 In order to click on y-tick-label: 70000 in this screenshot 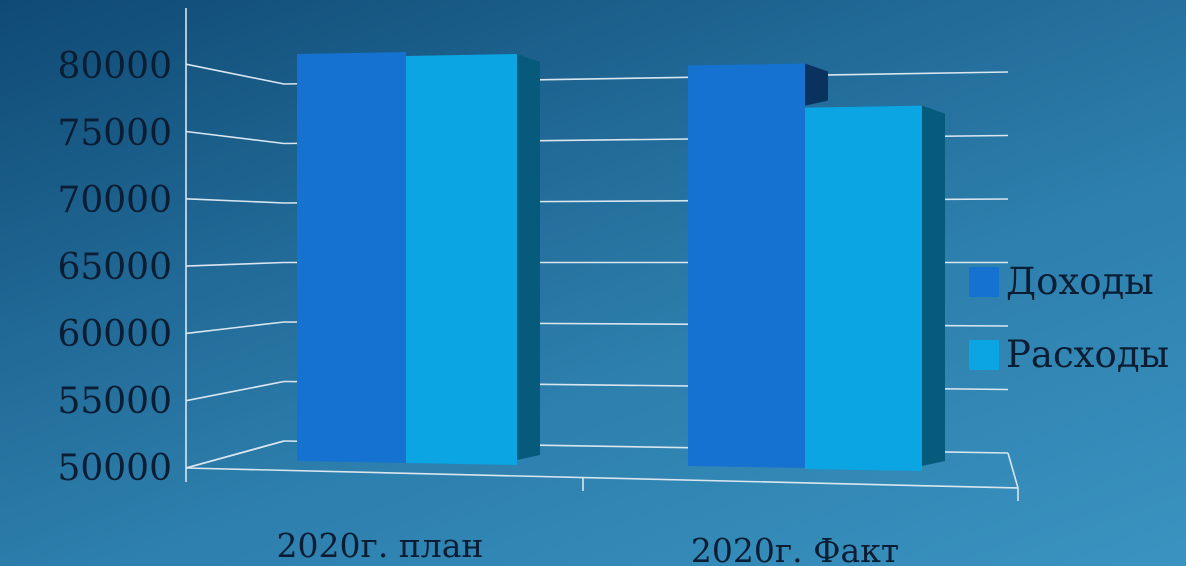, I will do `click(114, 200)`.